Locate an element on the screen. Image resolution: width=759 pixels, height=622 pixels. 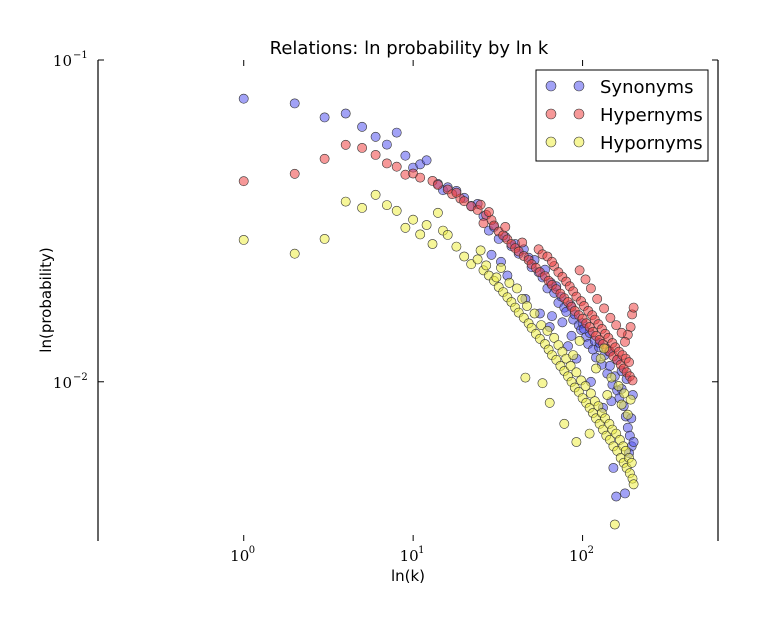
legend-label: Synonyms is located at coordinates (646, 87).